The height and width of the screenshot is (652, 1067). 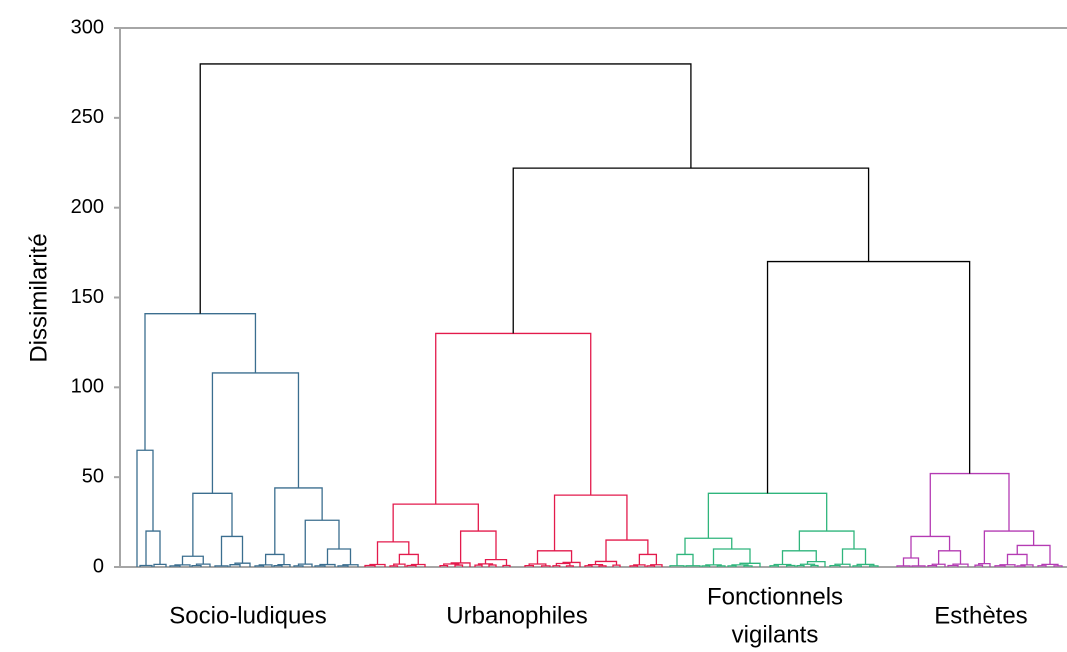 What do you see at coordinates (980, 615) in the screenshot?
I see `cluster-label: Esthètes` at bounding box center [980, 615].